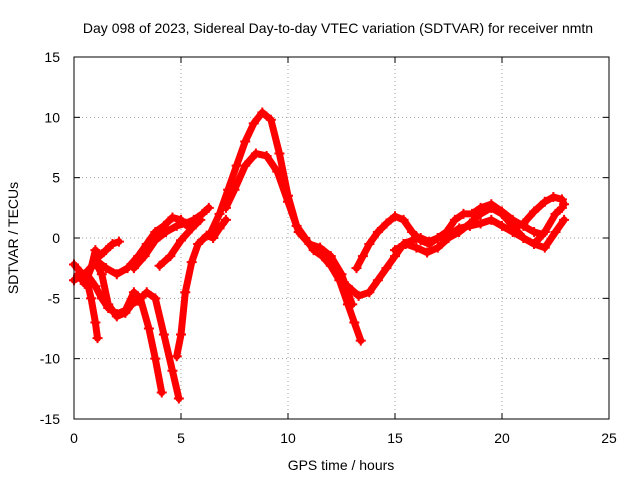 The image size is (640, 480). Describe the element at coordinates (50, 238) in the screenshot. I see `y-tick-labels: -15 -10 -5 0 5 10 15` at that location.